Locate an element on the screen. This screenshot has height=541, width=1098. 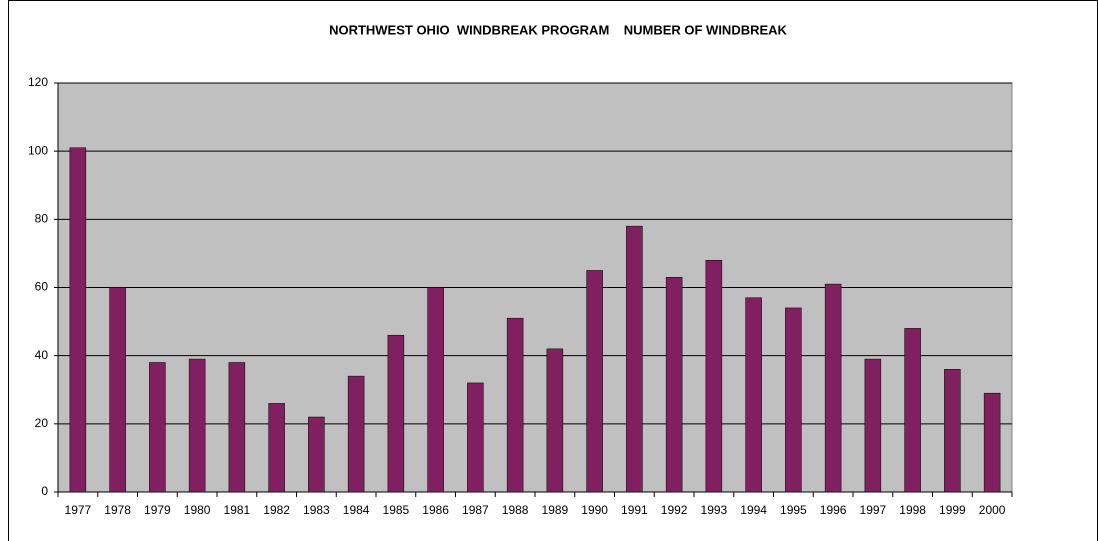
x-tick-label: 1997 is located at coordinates (873, 510).